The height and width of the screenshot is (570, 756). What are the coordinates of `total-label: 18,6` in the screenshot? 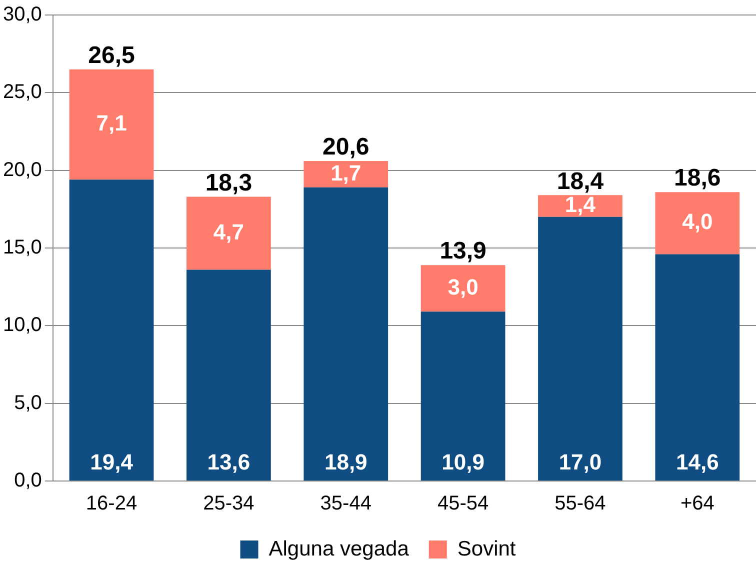 It's located at (697, 178).